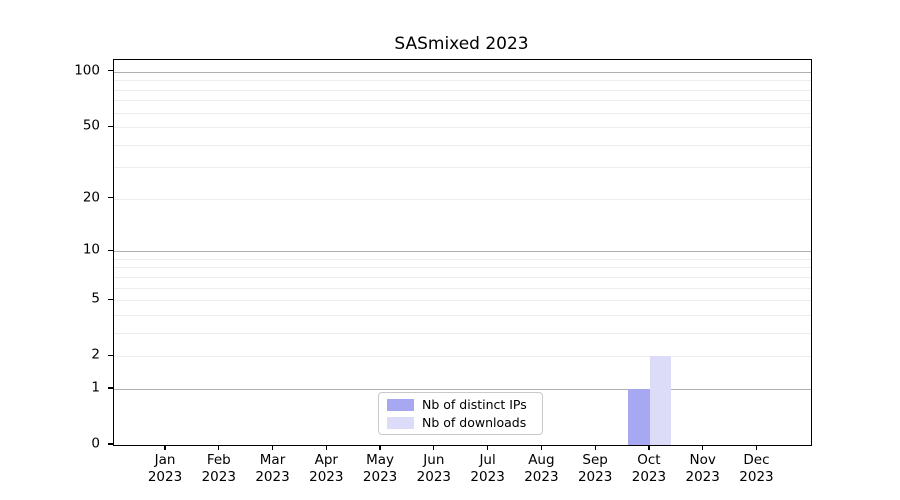 This screenshot has width=900, height=500. What do you see at coordinates (639, 416) in the screenshot?
I see `bar-nb-of-distinct-ips` at bounding box center [639, 416].